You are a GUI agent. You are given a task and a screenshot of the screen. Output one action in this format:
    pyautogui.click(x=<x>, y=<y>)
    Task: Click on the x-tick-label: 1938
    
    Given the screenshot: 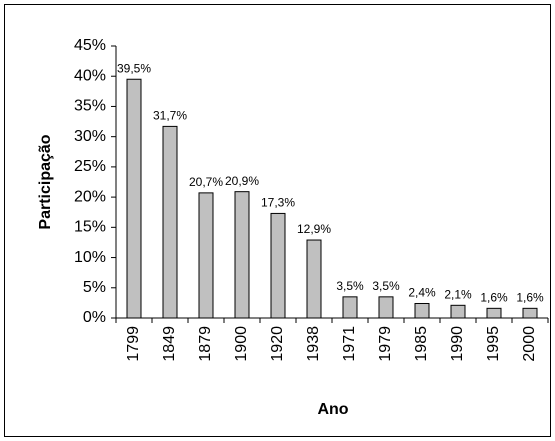 What is the action you would take?
    pyautogui.click(x=313, y=344)
    